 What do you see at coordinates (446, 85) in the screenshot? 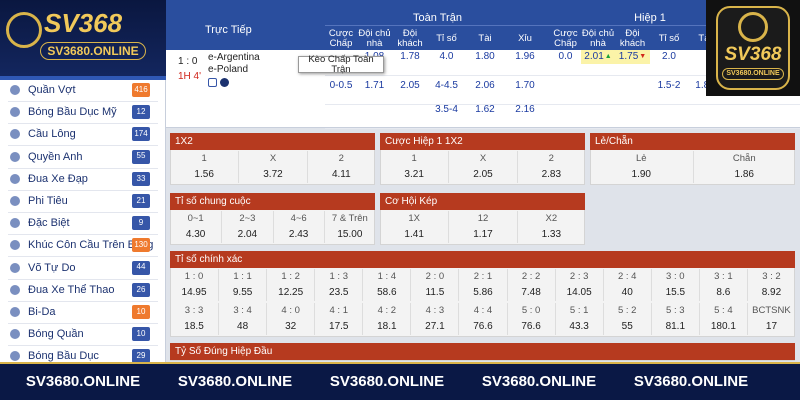
I see `odds-cell: 4-4.5` at bounding box center [446, 85].